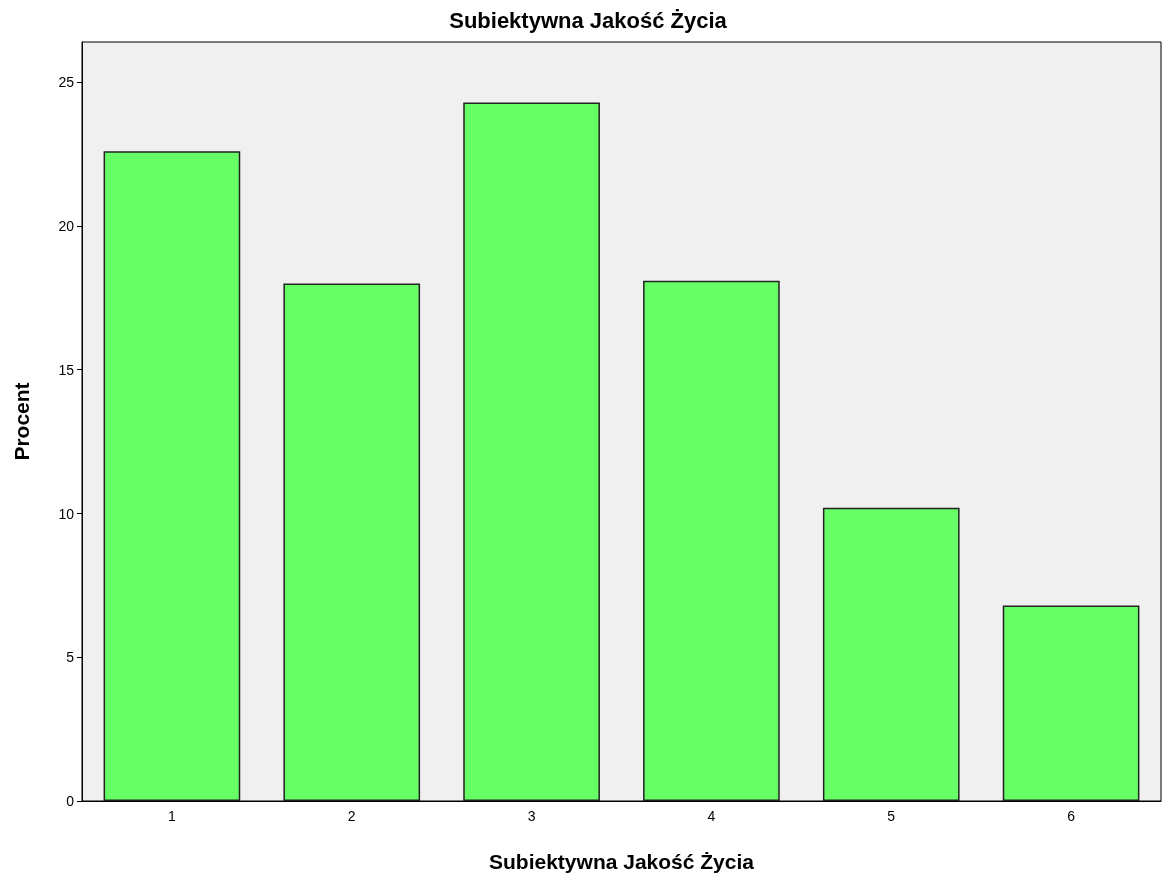 This screenshot has height=888, width=1176. I want to click on y-tick-label: 25, so click(66, 82).